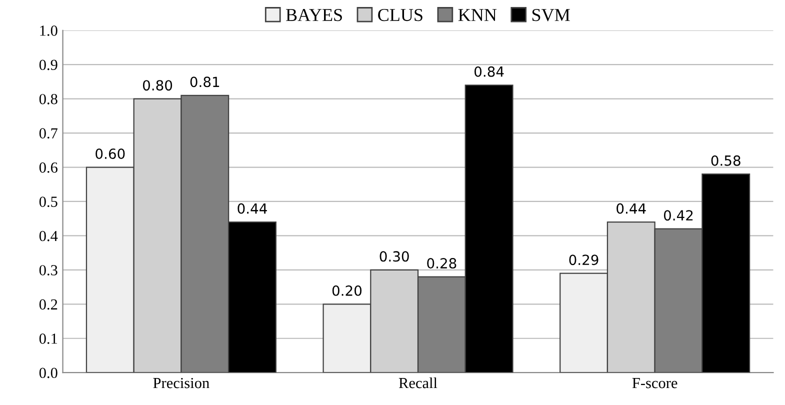 The image size is (785, 405). What do you see at coordinates (418, 382) in the screenshot?
I see `x-tick-label: Recall` at bounding box center [418, 382].